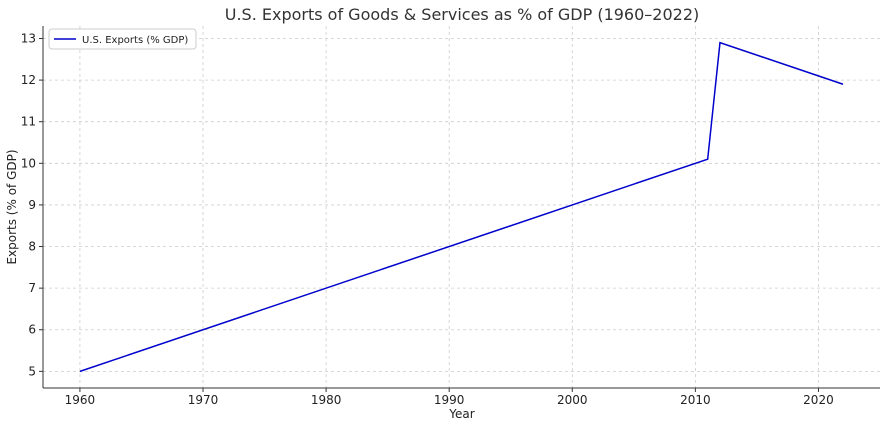 The width and height of the screenshot is (888, 428). What do you see at coordinates (28, 122) in the screenshot?
I see `y-tick-label: 11` at bounding box center [28, 122].